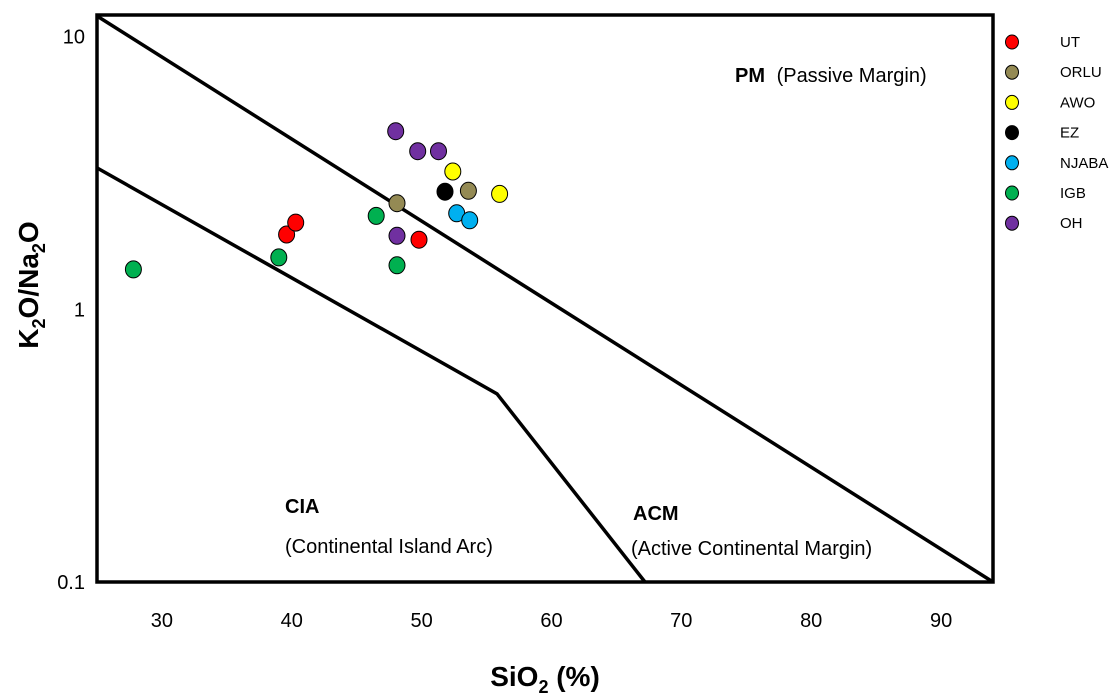  Describe the element at coordinates (1012, 72) in the screenshot. I see `legend-marker-orlu` at that location.